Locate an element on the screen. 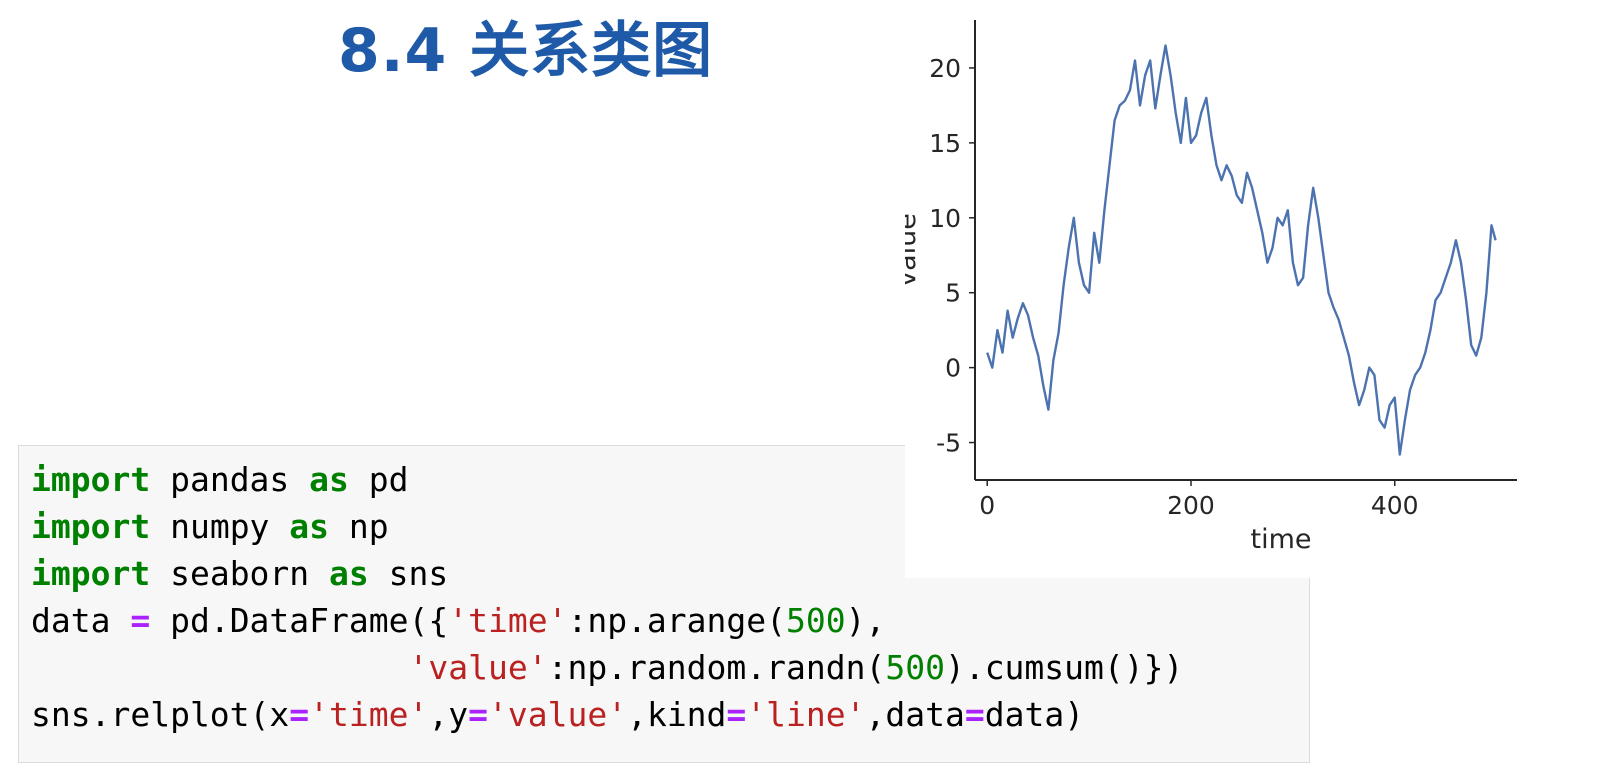  x-tick-label: 0 is located at coordinates (987, 505).